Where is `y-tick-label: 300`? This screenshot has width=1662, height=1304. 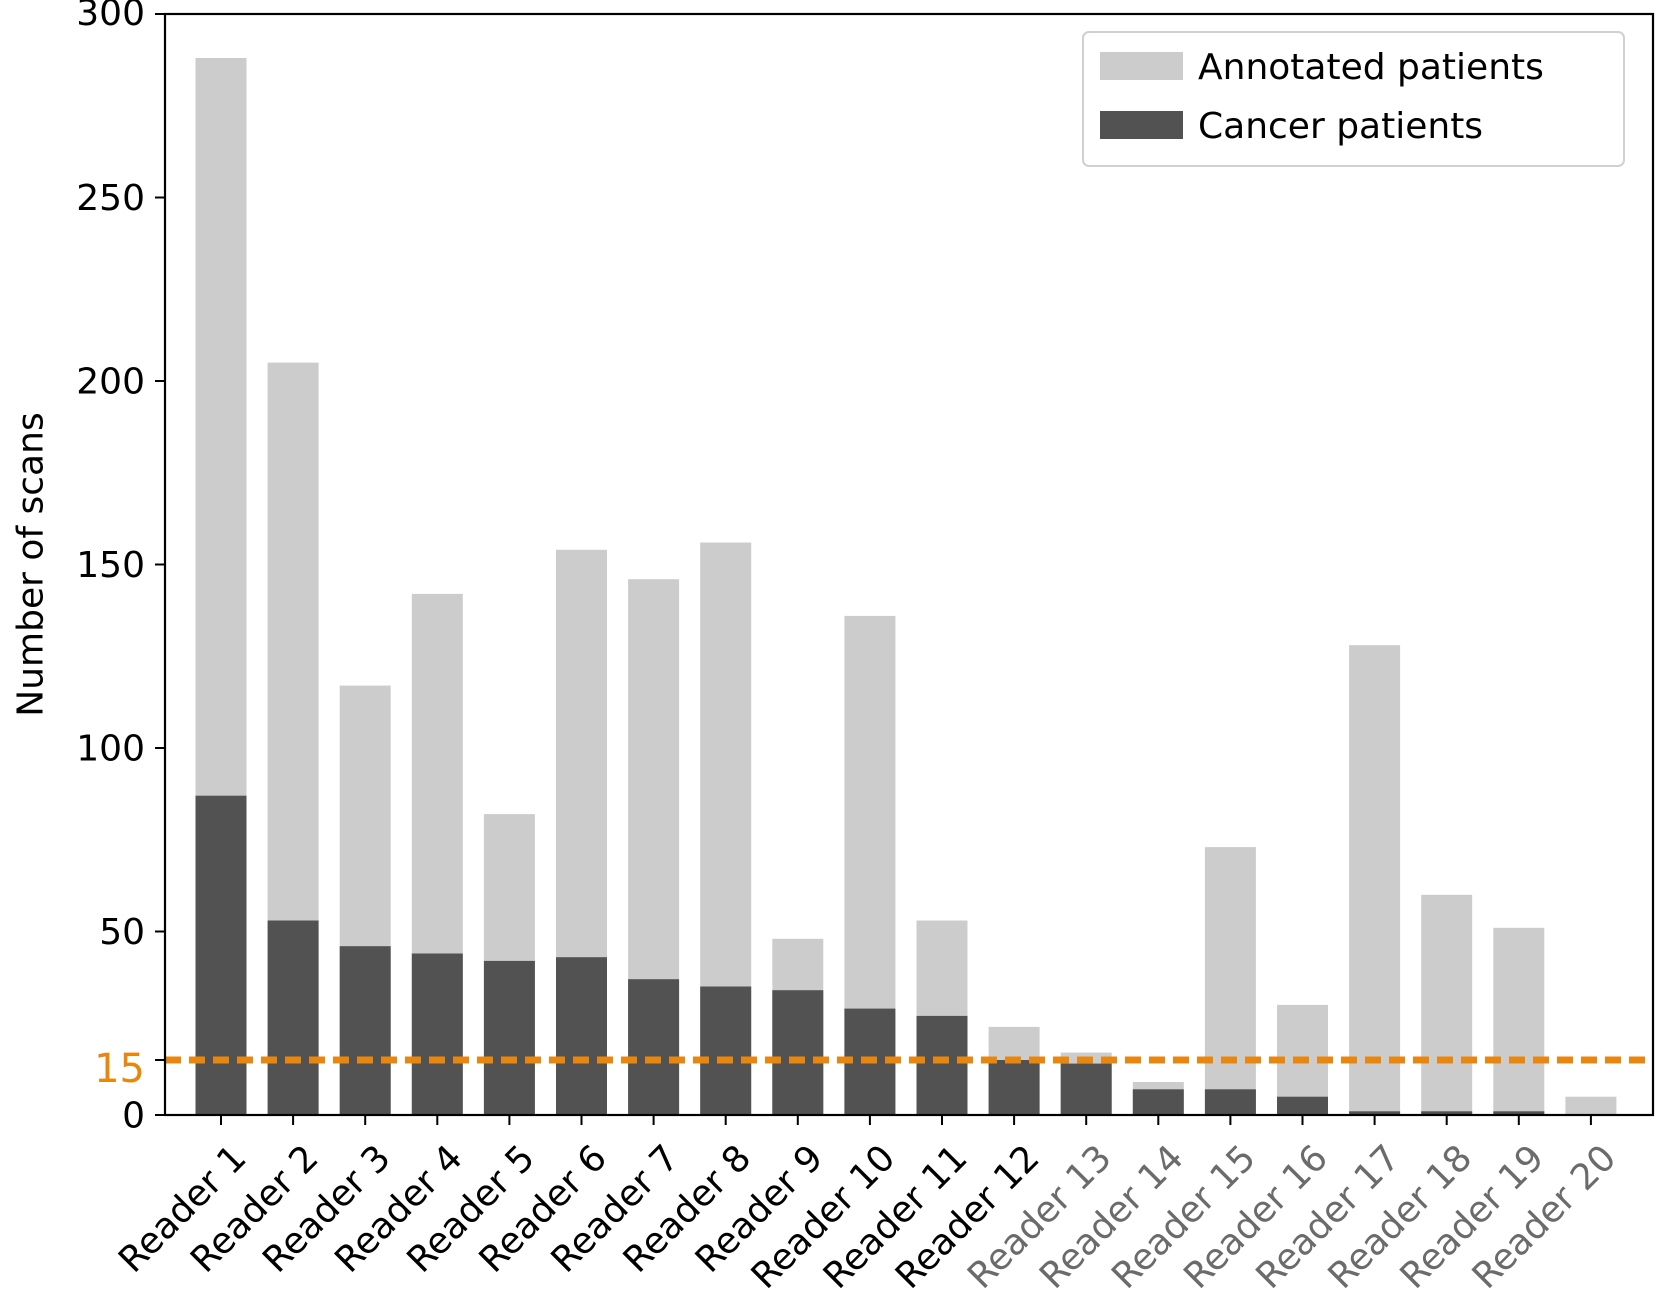 y-tick-label: 300 is located at coordinates (110, 17).